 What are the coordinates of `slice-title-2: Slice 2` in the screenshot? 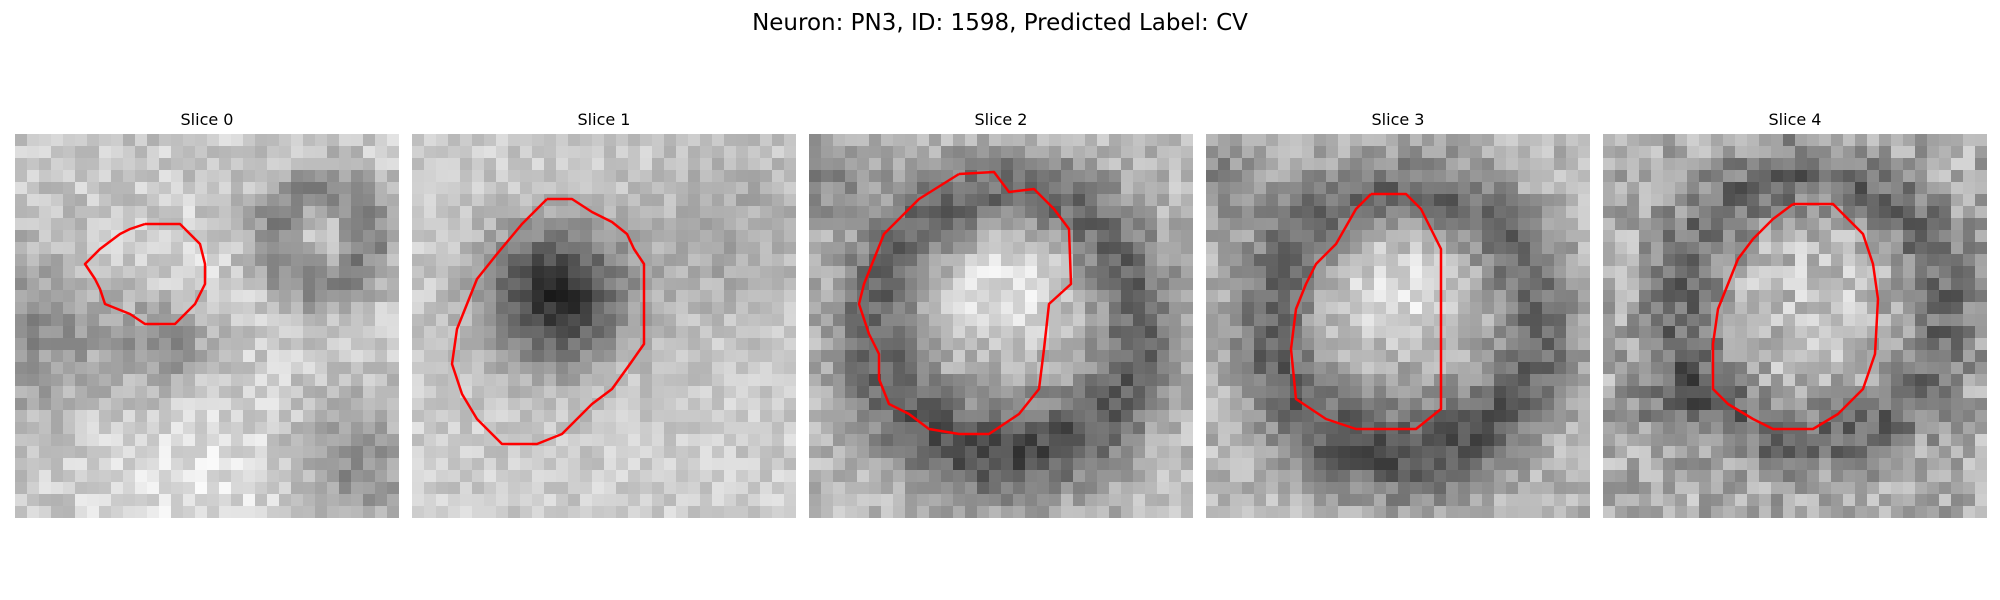 It's located at (1001, 120).